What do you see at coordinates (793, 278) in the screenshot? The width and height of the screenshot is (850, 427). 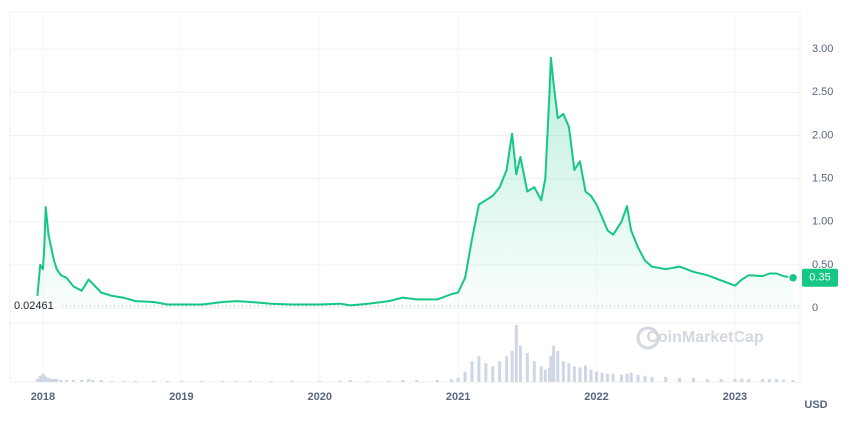 I see `last-price-dot` at bounding box center [793, 278].